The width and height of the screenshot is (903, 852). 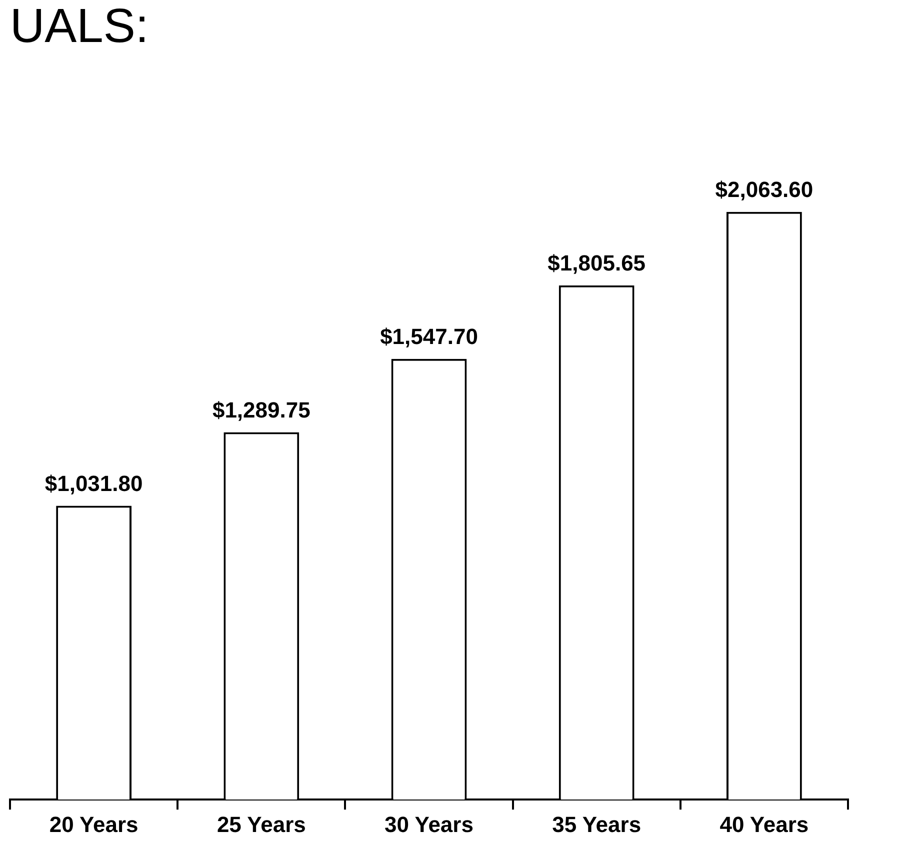 I want to click on data-label: $2,063.60, so click(x=764, y=189).